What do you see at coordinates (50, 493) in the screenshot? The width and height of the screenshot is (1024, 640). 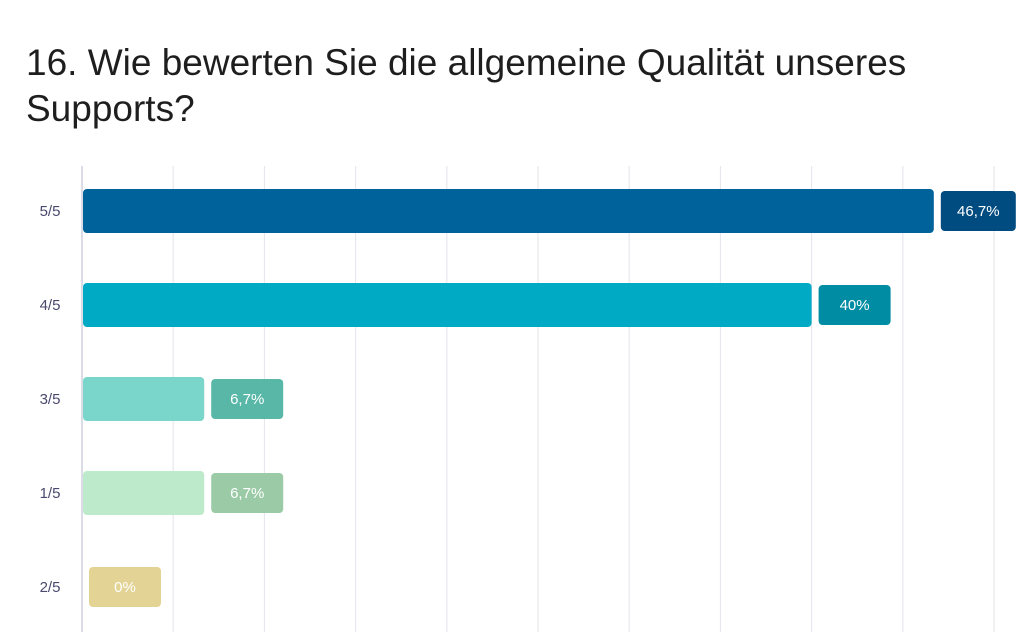 I see `category-label: 1/5` at bounding box center [50, 493].